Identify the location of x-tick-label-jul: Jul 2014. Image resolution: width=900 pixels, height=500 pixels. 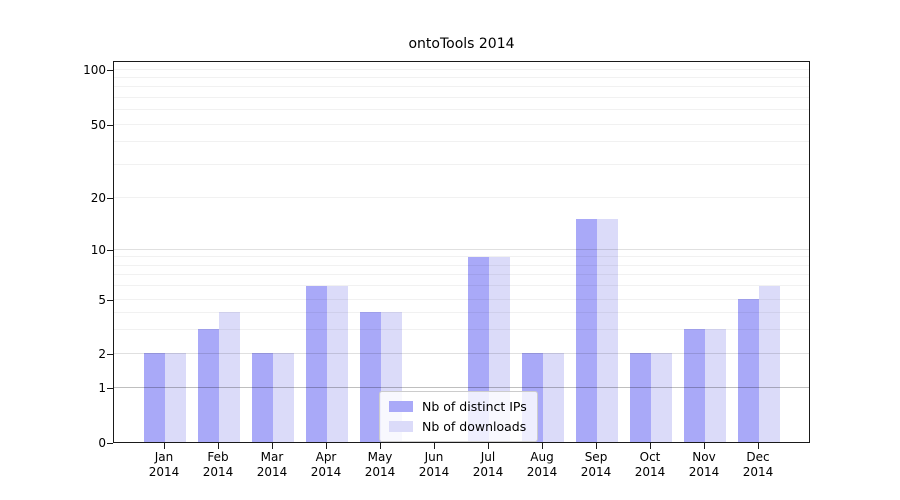
(488, 464).